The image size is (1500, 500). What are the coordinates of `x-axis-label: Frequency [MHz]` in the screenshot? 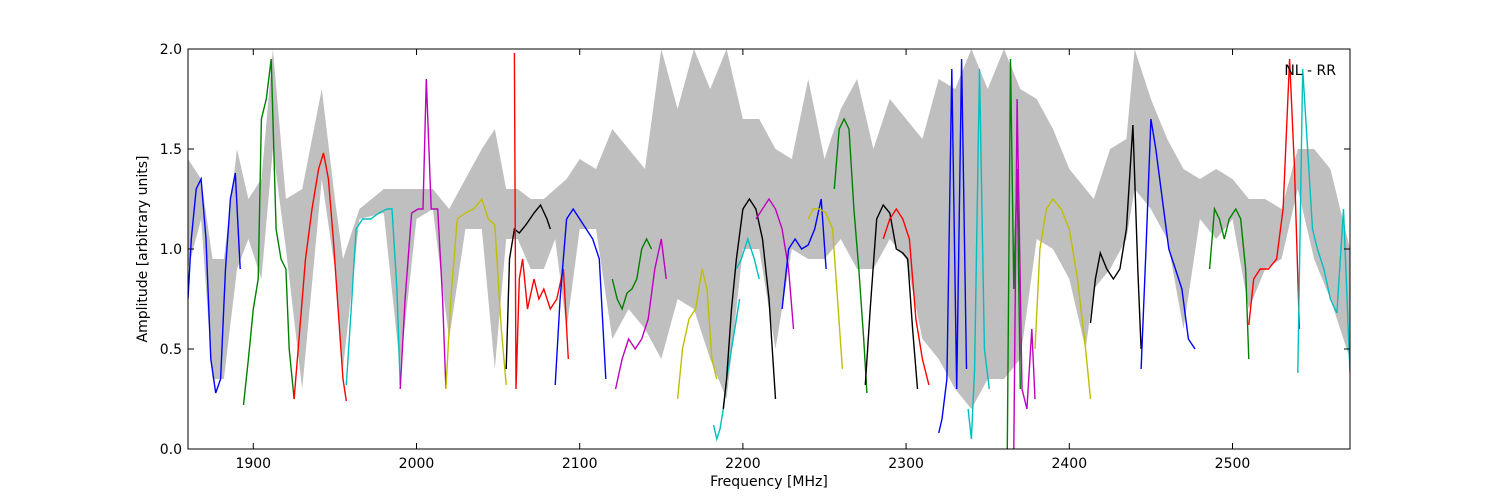 It's located at (769, 482).